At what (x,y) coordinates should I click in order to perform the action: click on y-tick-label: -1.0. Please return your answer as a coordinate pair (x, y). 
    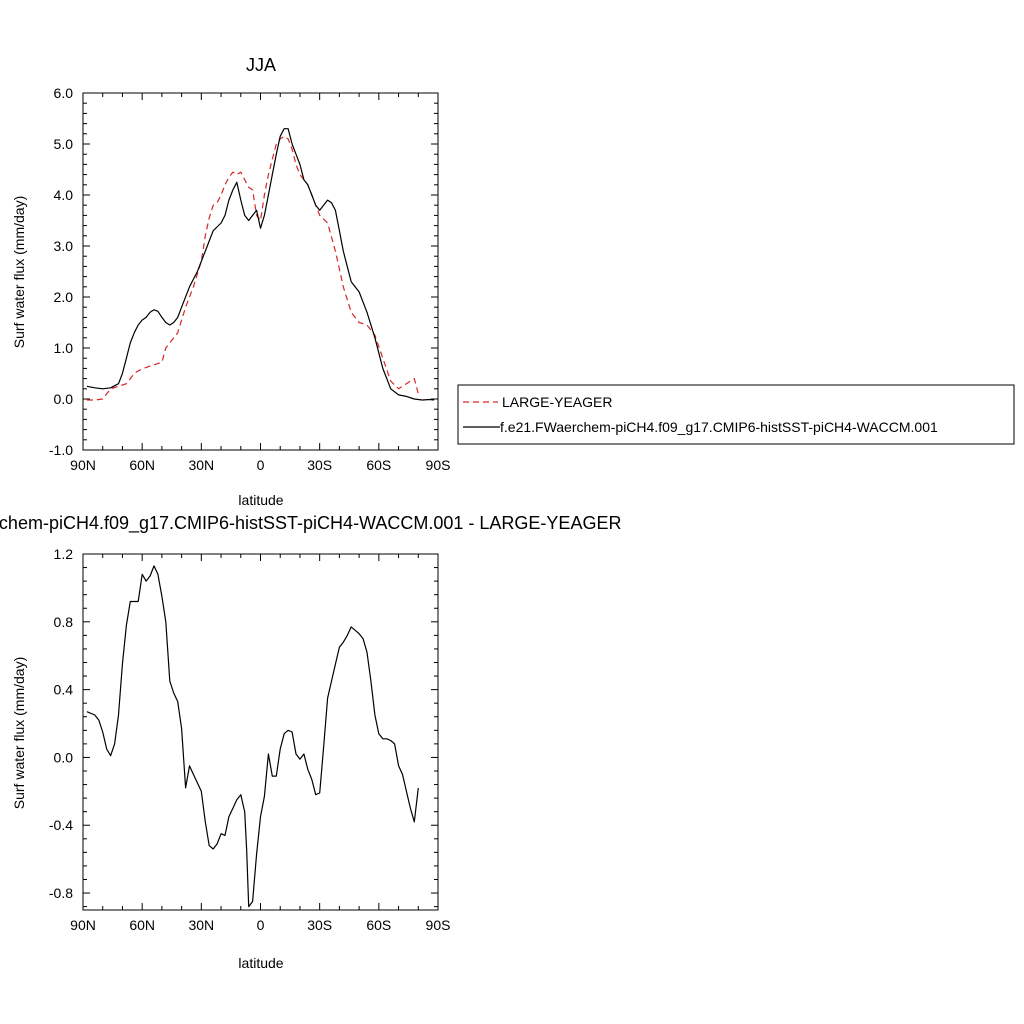
    Looking at the image, I should click on (61, 450).